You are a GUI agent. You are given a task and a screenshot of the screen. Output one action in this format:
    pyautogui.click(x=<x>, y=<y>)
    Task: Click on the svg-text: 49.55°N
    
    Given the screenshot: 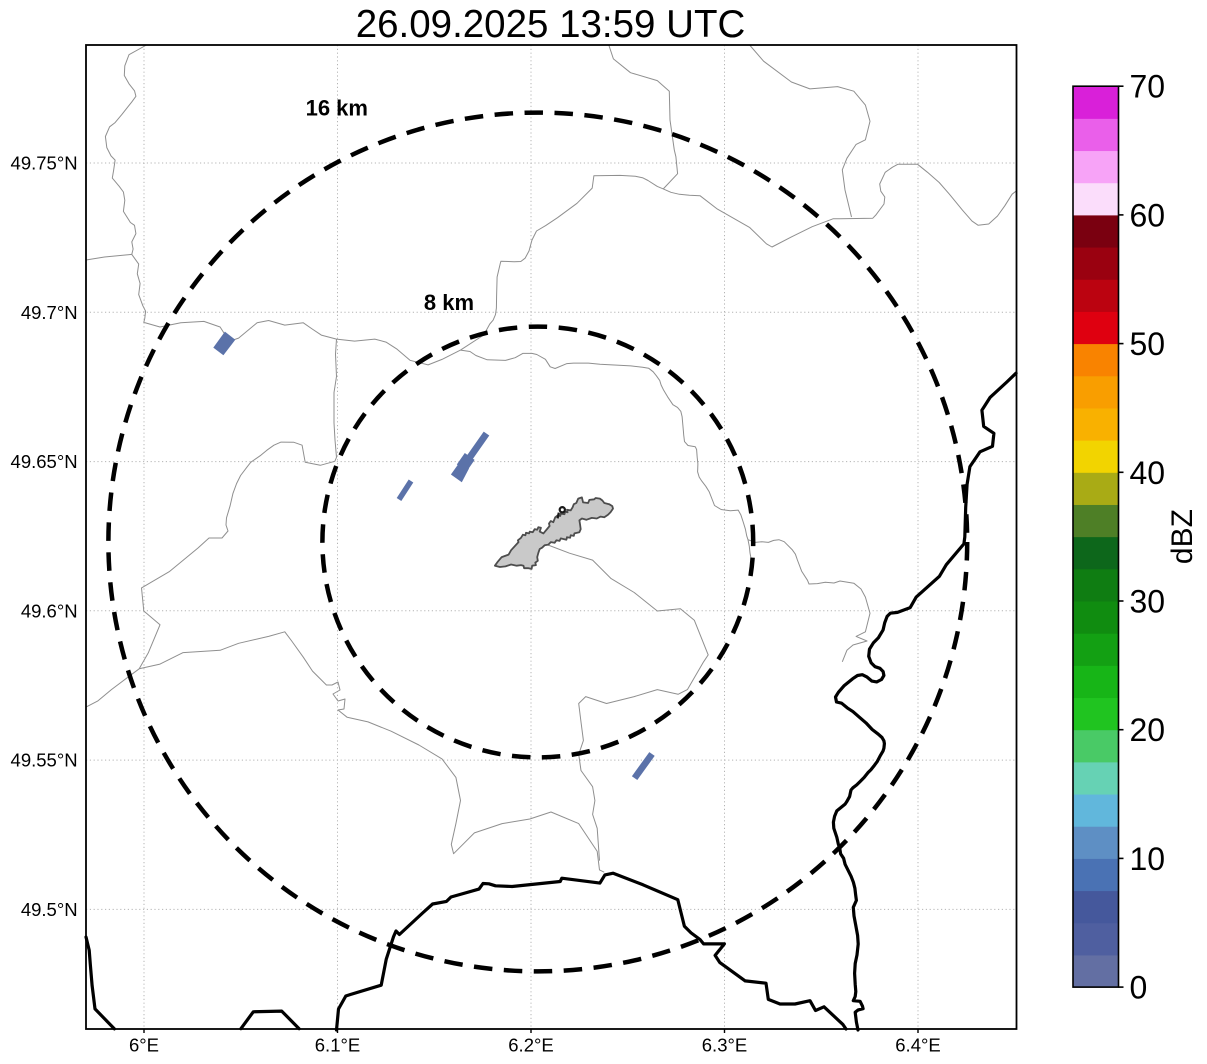 What is the action you would take?
    pyautogui.click(x=44, y=760)
    